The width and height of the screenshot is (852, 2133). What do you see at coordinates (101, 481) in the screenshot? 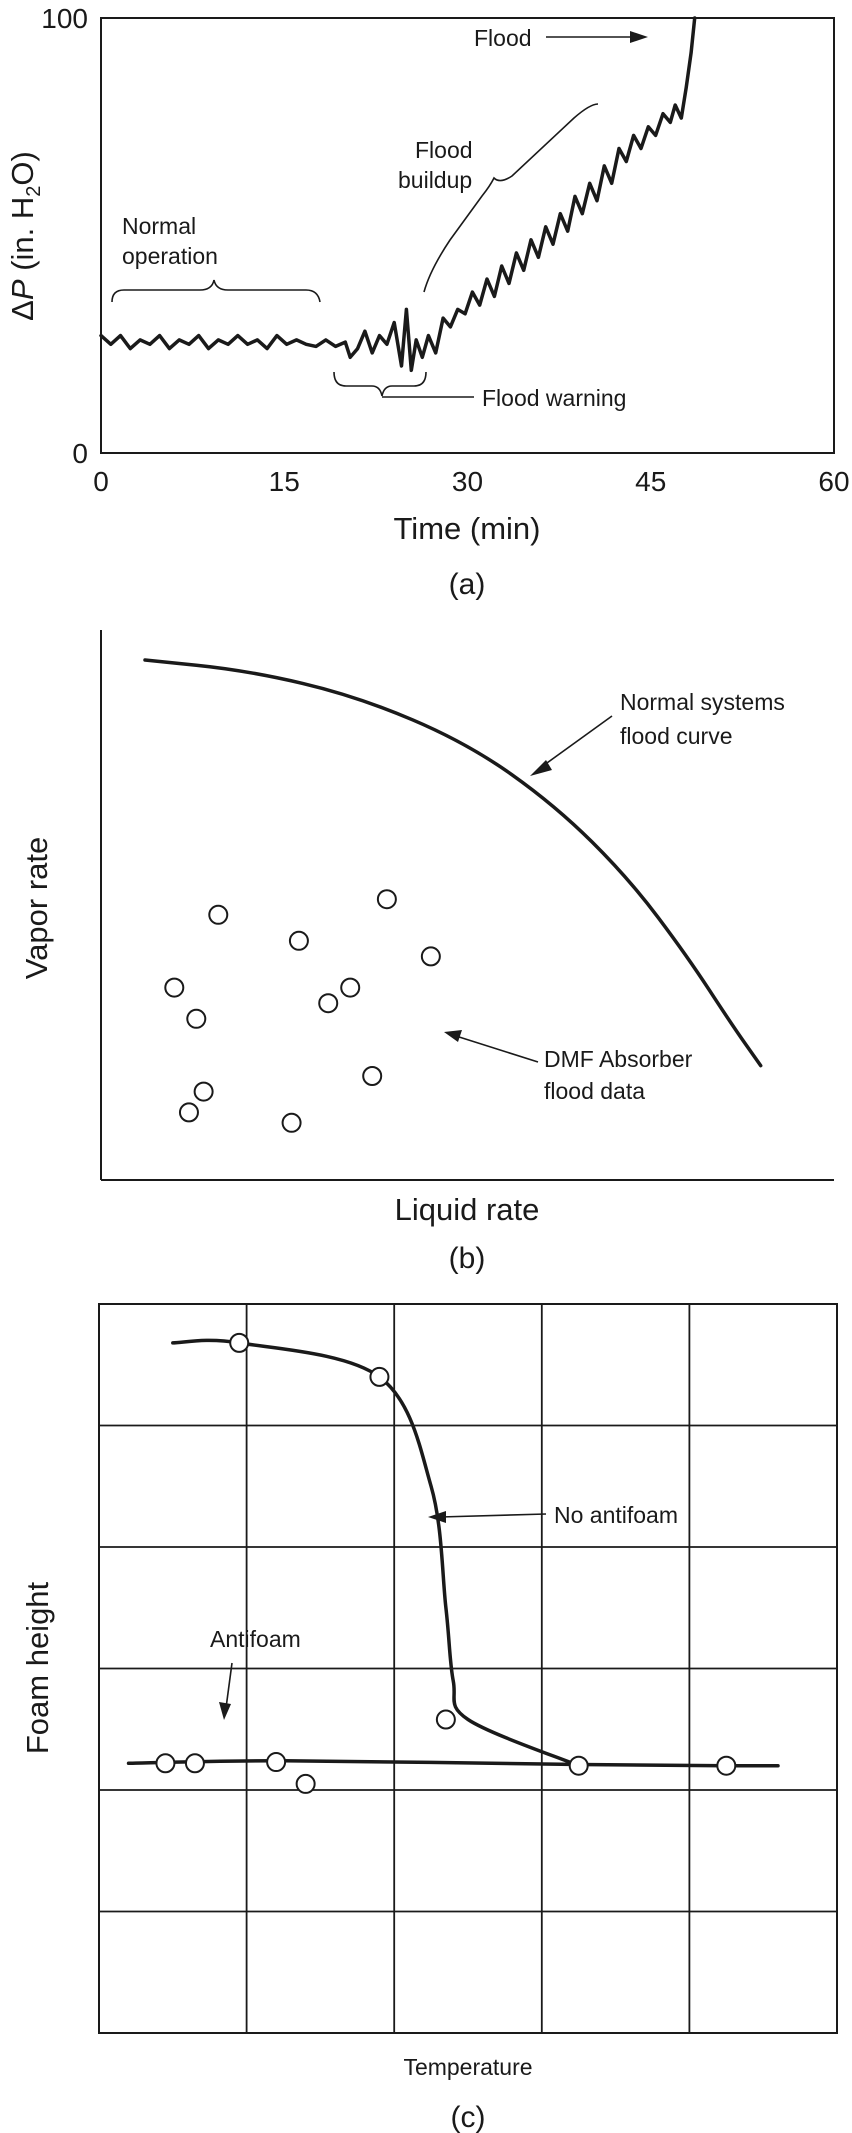
I see `x-tick-label: 0` at bounding box center [101, 481].